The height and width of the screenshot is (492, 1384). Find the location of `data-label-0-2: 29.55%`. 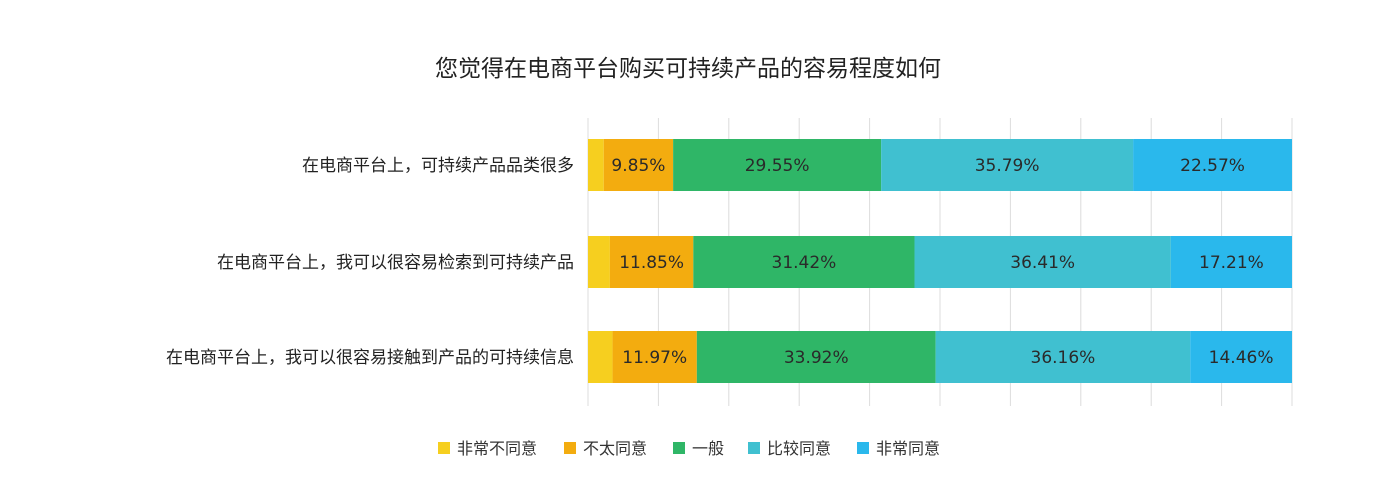

data-label-0-2: 29.55% is located at coordinates (777, 166).